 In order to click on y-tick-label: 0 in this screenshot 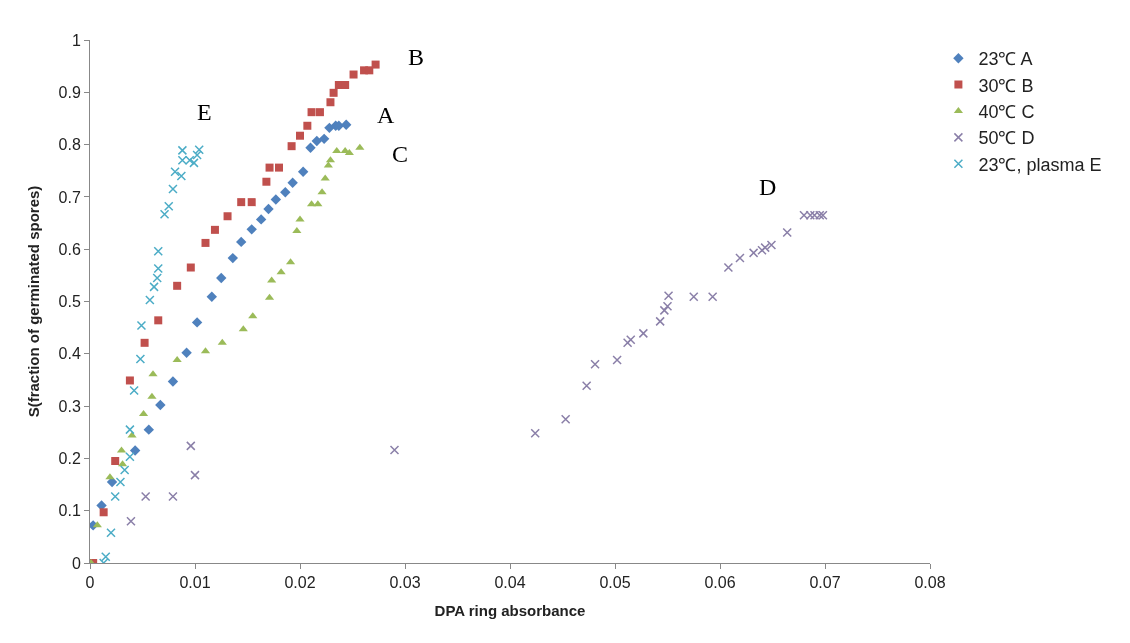, I will do `click(76, 563)`.